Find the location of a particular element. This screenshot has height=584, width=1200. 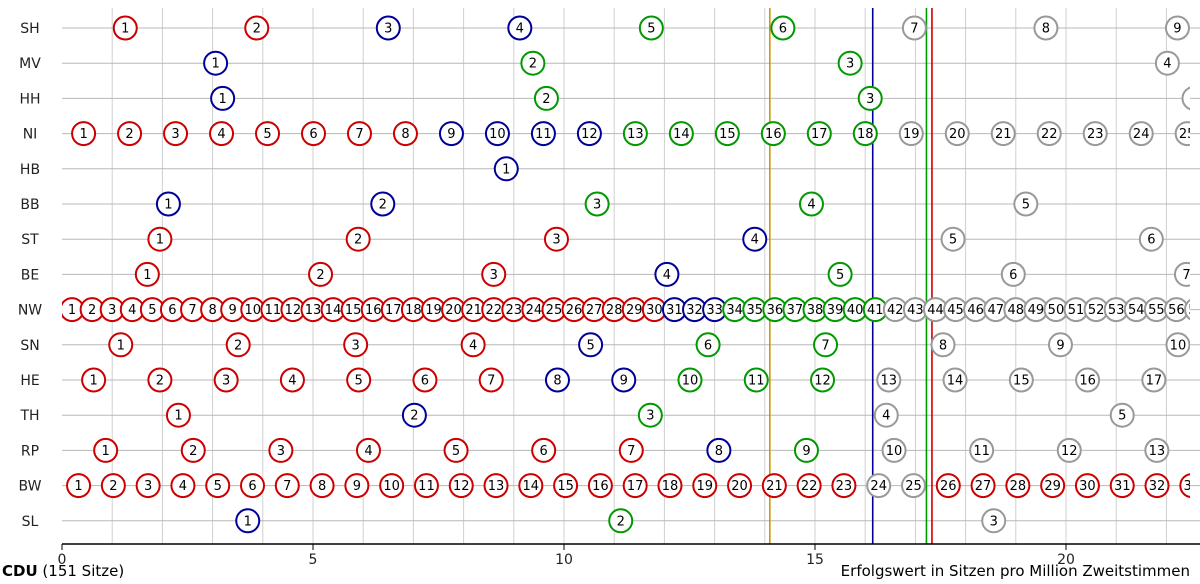

seat-marker-label: 47 is located at coordinates (995, 310).